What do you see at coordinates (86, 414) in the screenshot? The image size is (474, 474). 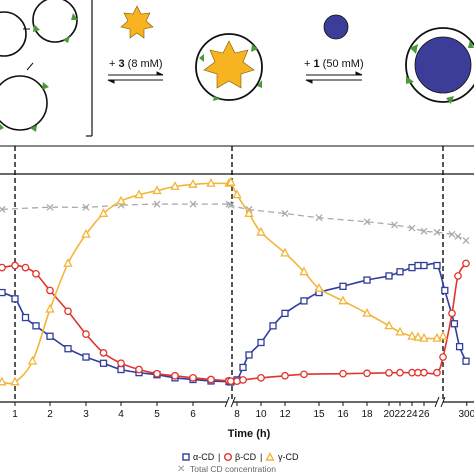 I see `x-tick-label: 3` at bounding box center [86, 414].